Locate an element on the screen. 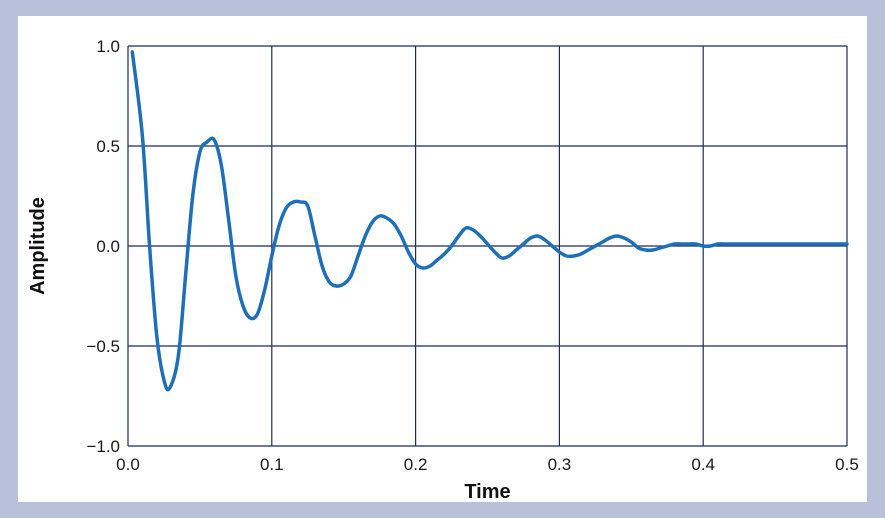 The width and height of the screenshot is (885, 518). x-tick-label: 0.5 is located at coordinates (847, 464).